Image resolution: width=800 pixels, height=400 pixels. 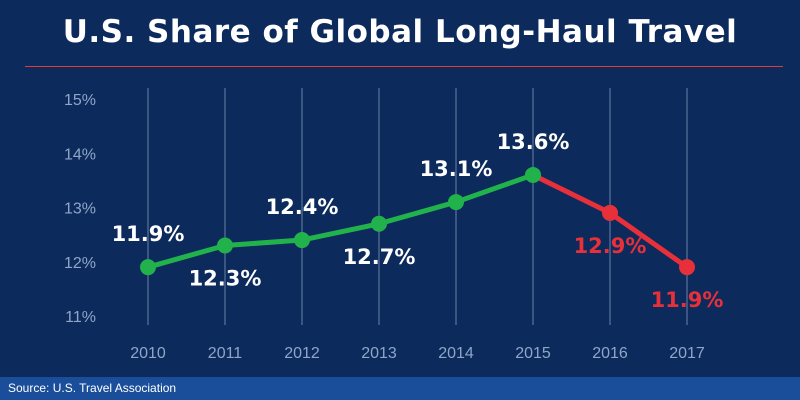 I want to click on x-tick-label: 2010, so click(x=148, y=353).